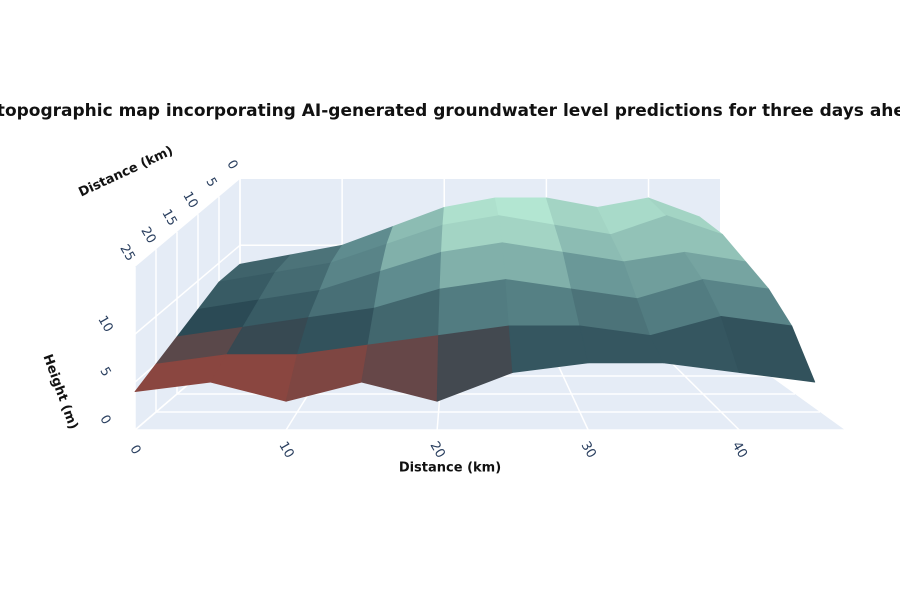 Image resolution: width=900 pixels, height=600 pixels. Describe the element at coordinates (231, 165) in the screenshot. I see `y-tick-label: 0` at that location.